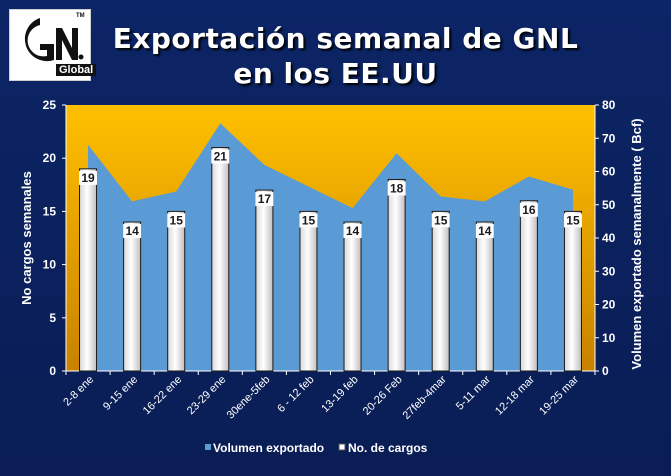  What do you see at coordinates (52, 318) in the screenshot?
I see `y-tick-label-left: 5` at bounding box center [52, 318].